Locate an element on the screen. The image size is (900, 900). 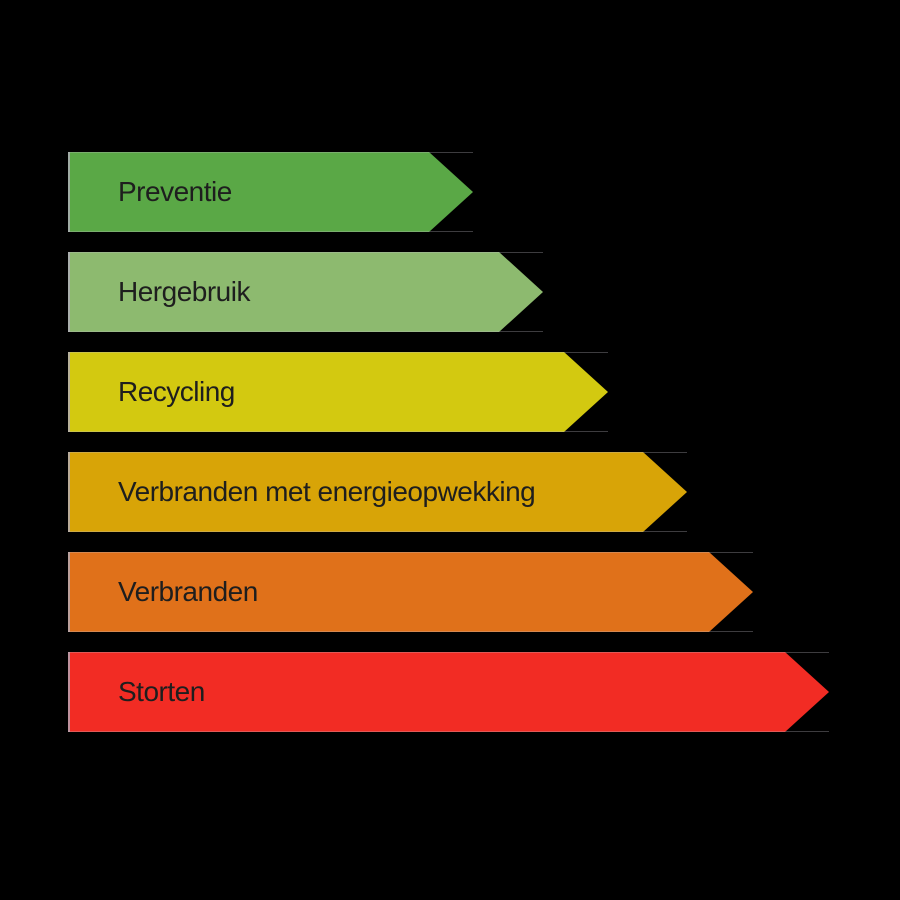
hierarchy-arrow-5: Verbranden is located at coordinates (410, 592).